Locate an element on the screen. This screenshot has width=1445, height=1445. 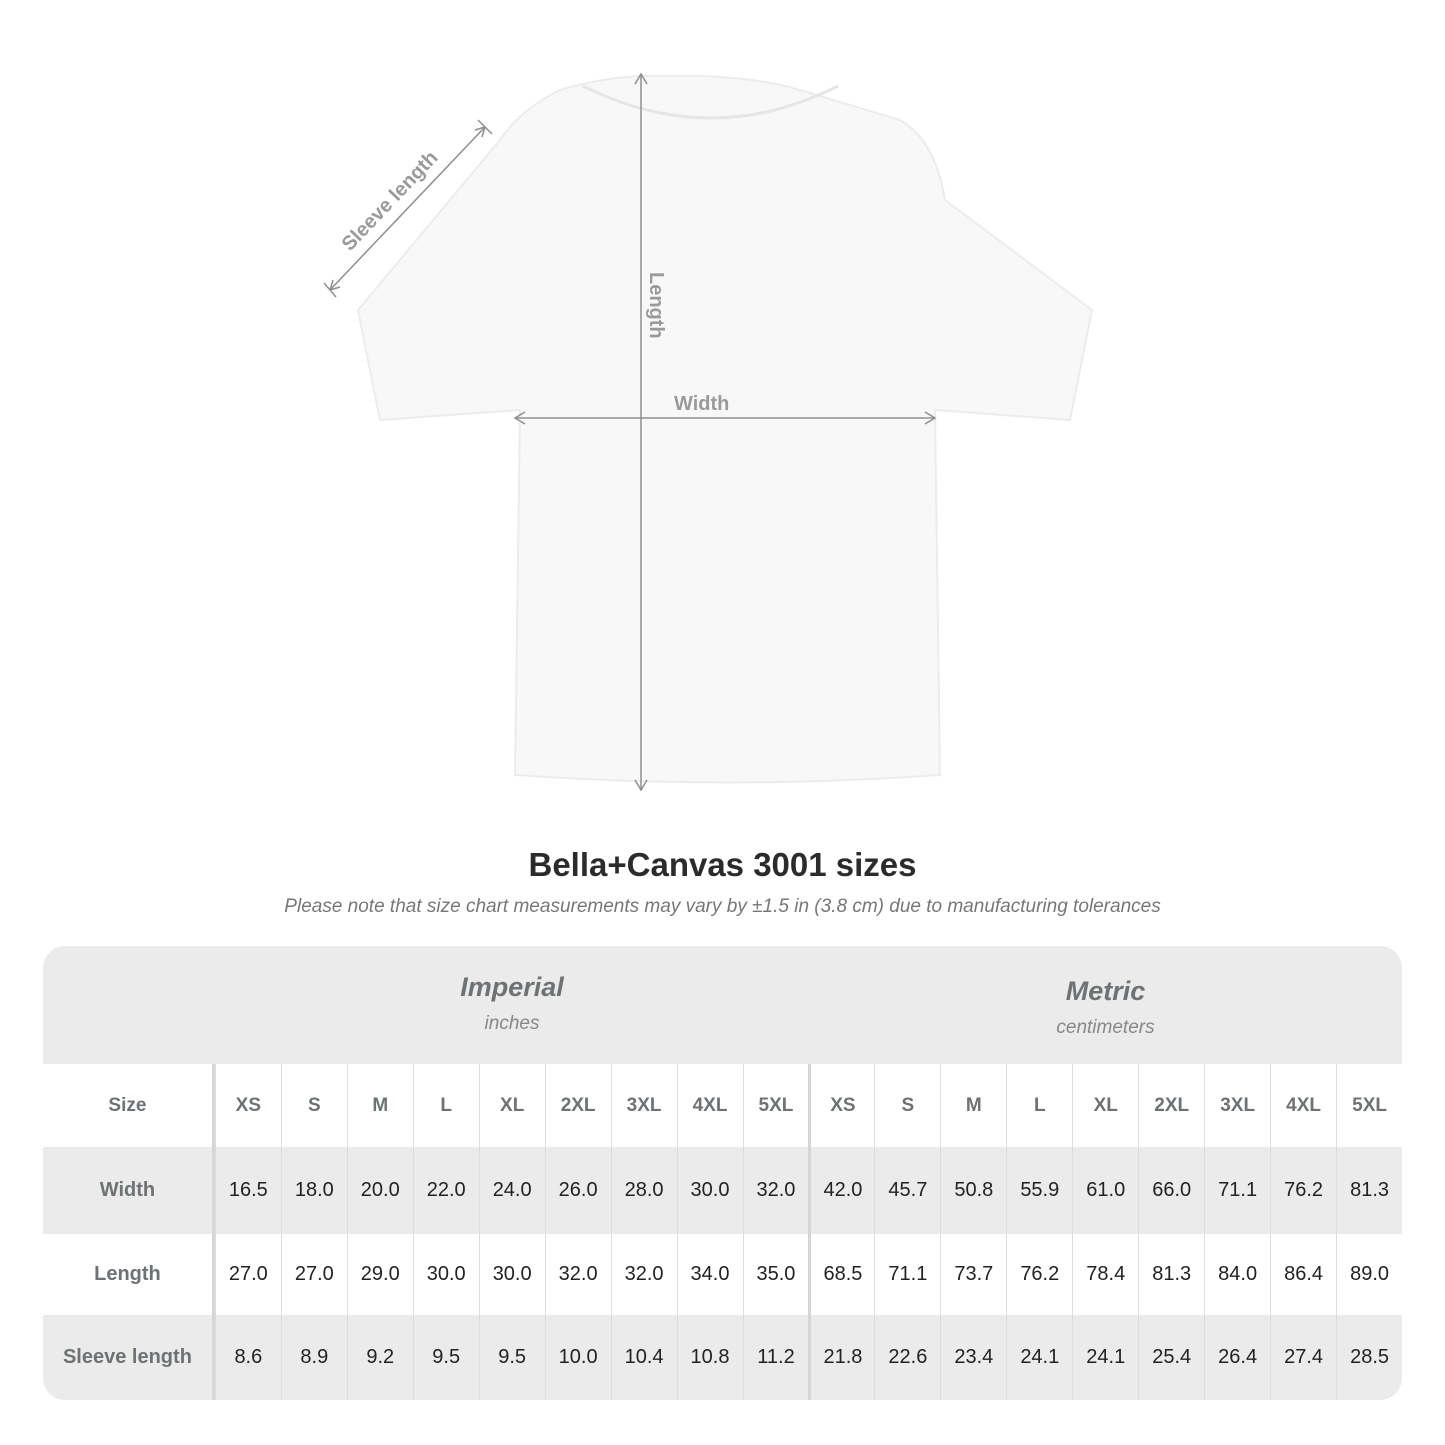
table-cell: 24.0 is located at coordinates (511, 1190).